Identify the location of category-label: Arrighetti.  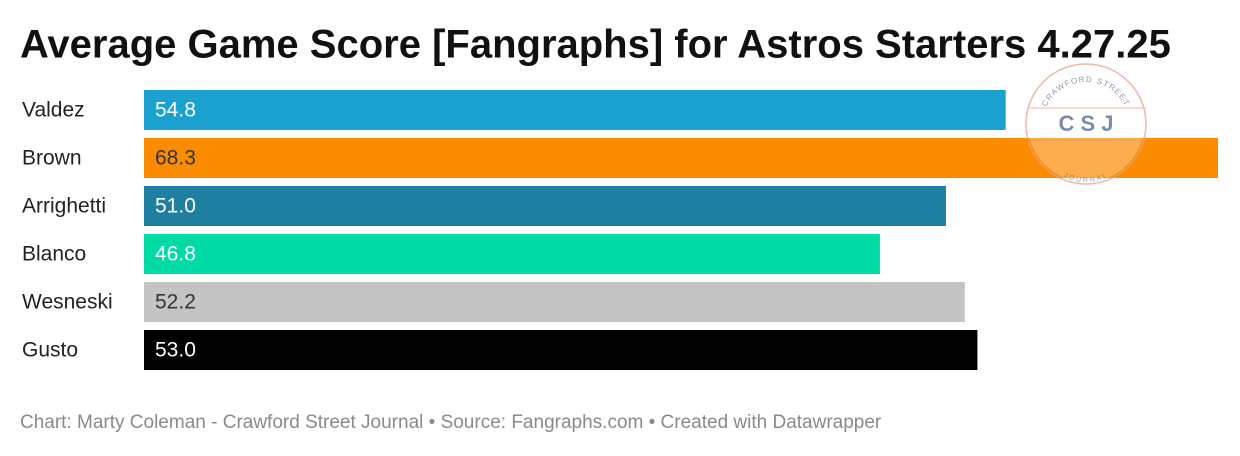
(64, 206).